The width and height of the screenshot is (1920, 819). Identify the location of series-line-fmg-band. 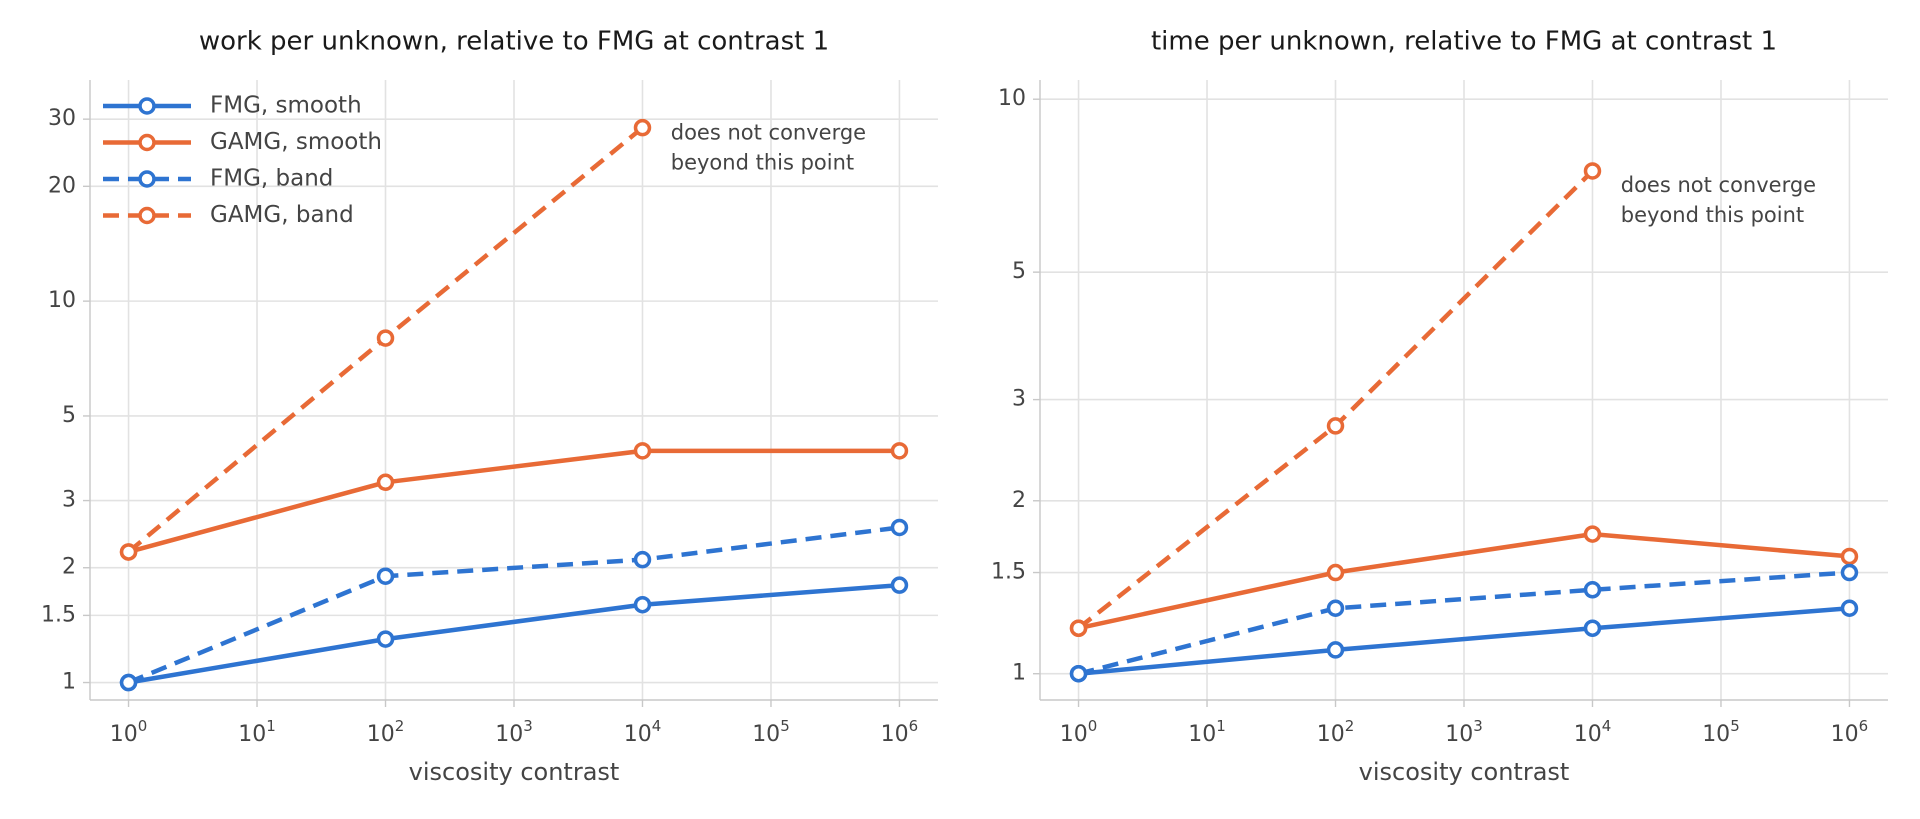
(513, 605).